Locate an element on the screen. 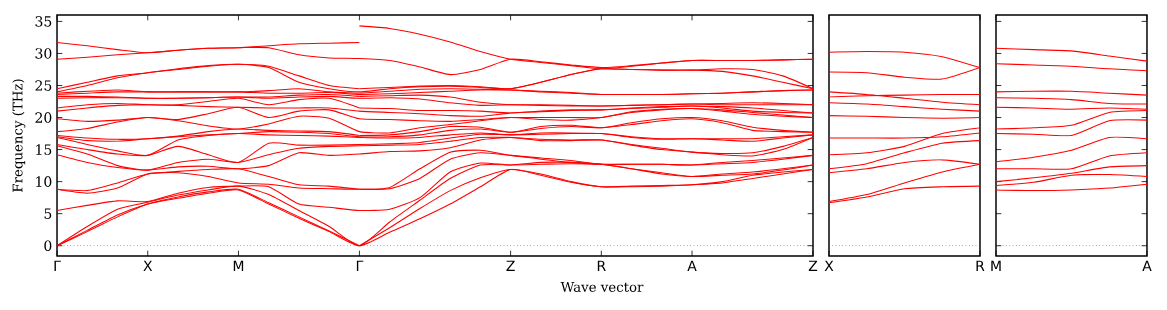  y-tick-label: 20 is located at coordinates (43, 117).